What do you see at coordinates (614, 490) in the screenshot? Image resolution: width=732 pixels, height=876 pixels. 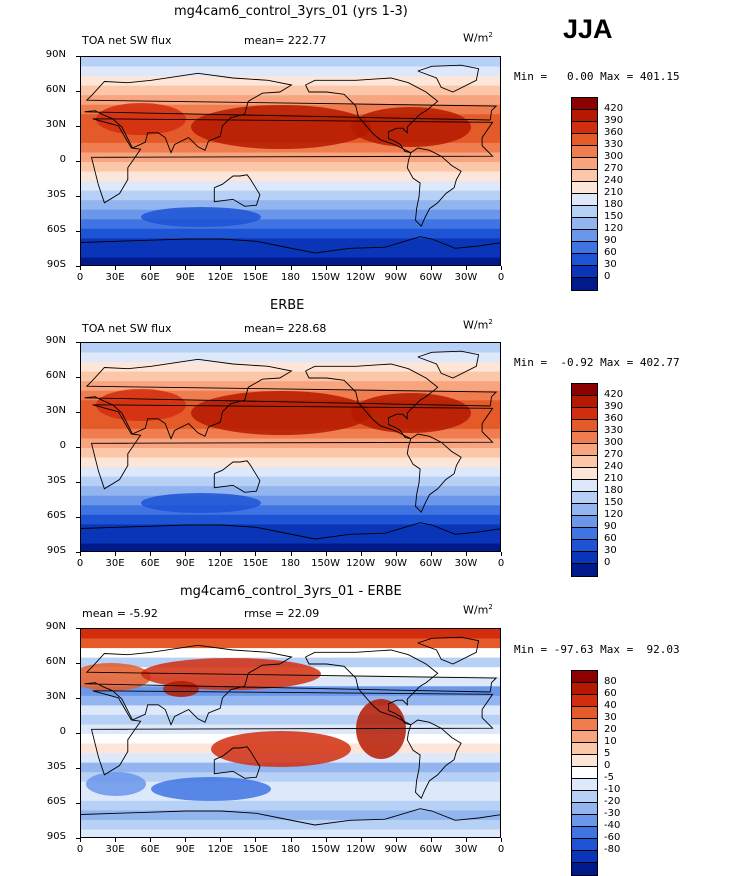 I see `colorbar-label: 180` at bounding box center [614, 490].